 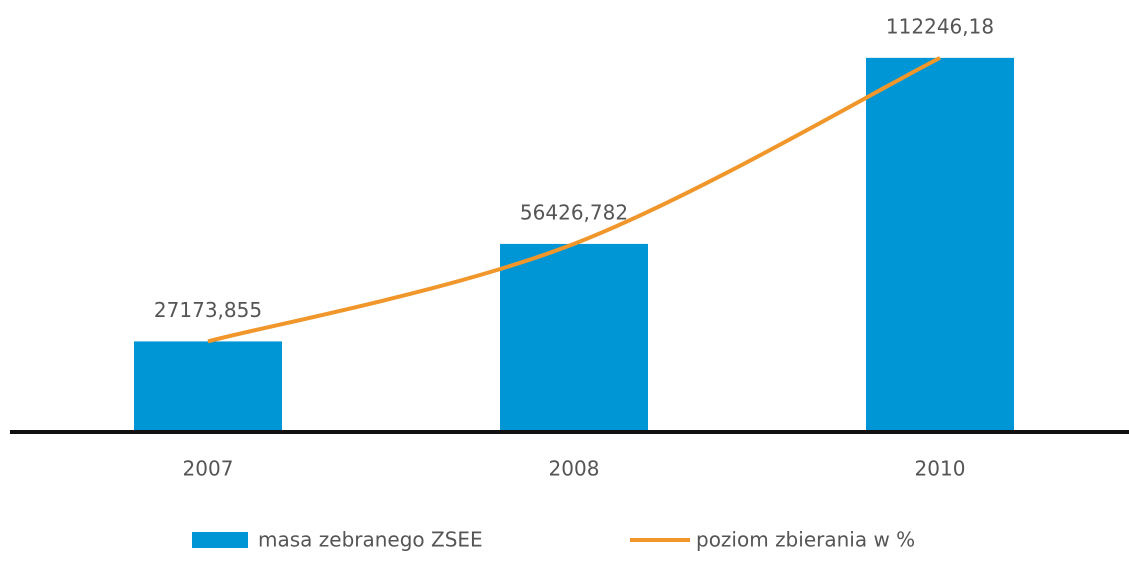 What do you see at coordinates (208, 310) in the screenshot?
I see `data-label: 27173,855` at bounding box center [208, 310].